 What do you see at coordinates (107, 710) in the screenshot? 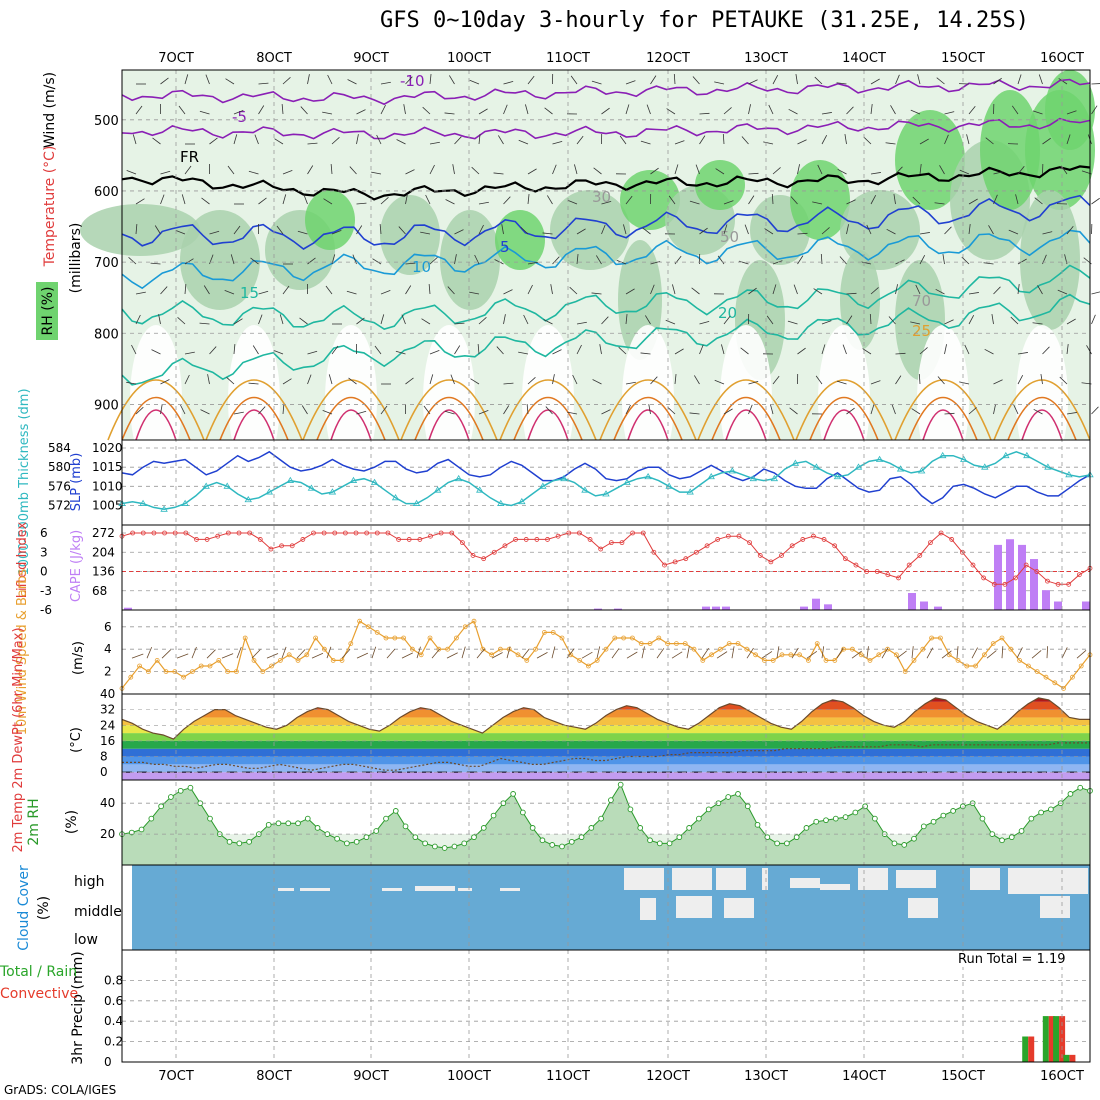
I see `y-tick-label: 32` at bounding box center [107, 710].